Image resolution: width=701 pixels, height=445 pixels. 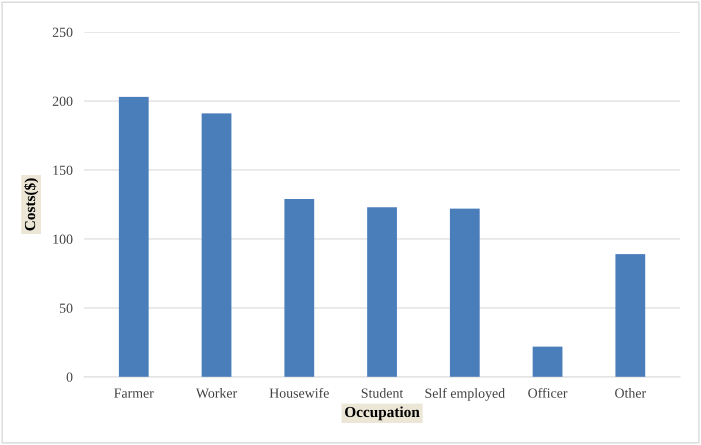 I want to click on x-tick-label: Self employed, so click(x=465, y=394).